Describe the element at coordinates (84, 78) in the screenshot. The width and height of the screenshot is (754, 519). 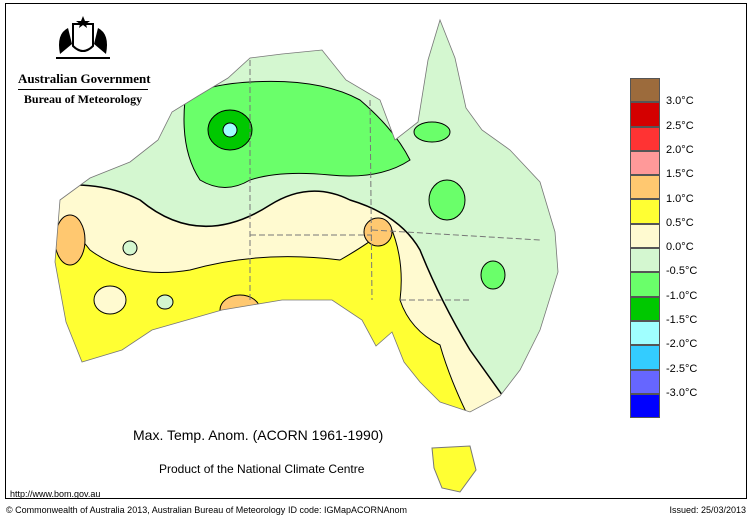
I see `org-name: Australian Government` at that location.